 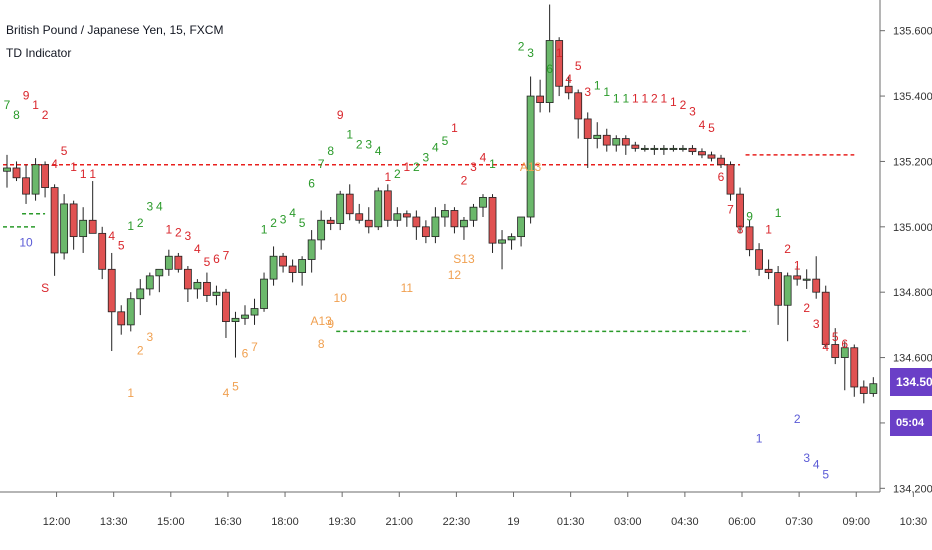 I want to click on x-tick-label: 07:30, so click(x=799, y=522).